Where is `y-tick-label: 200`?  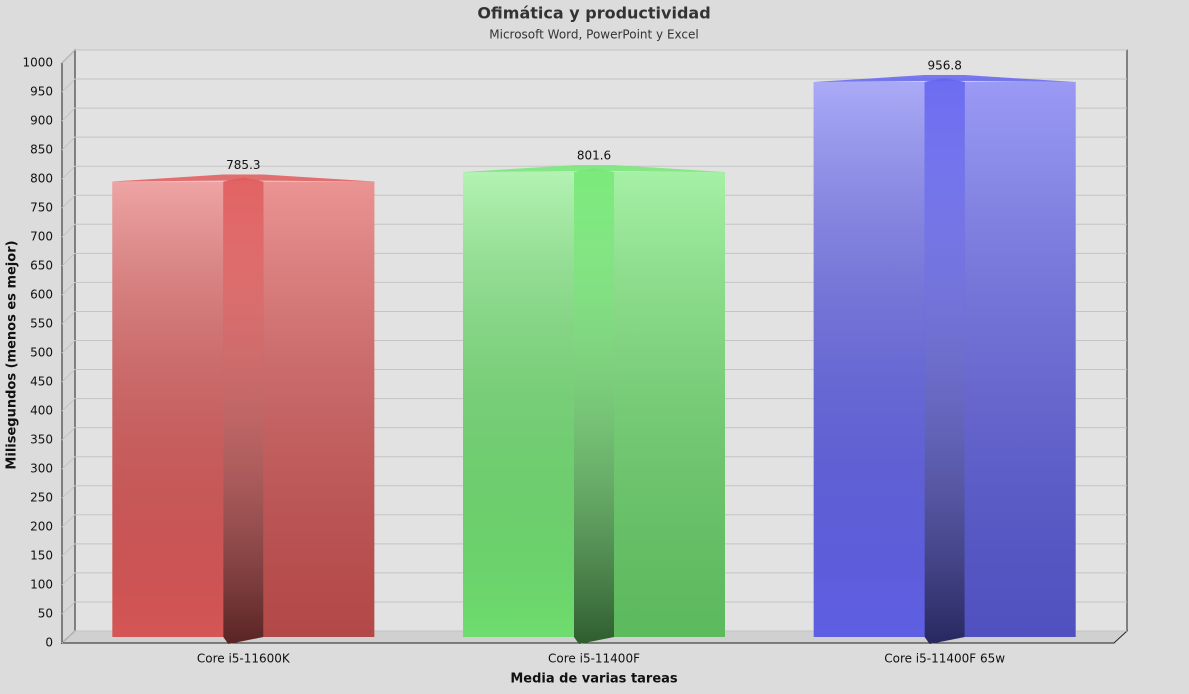
y-tick-label: 200 is located at coordinates (41, 527).